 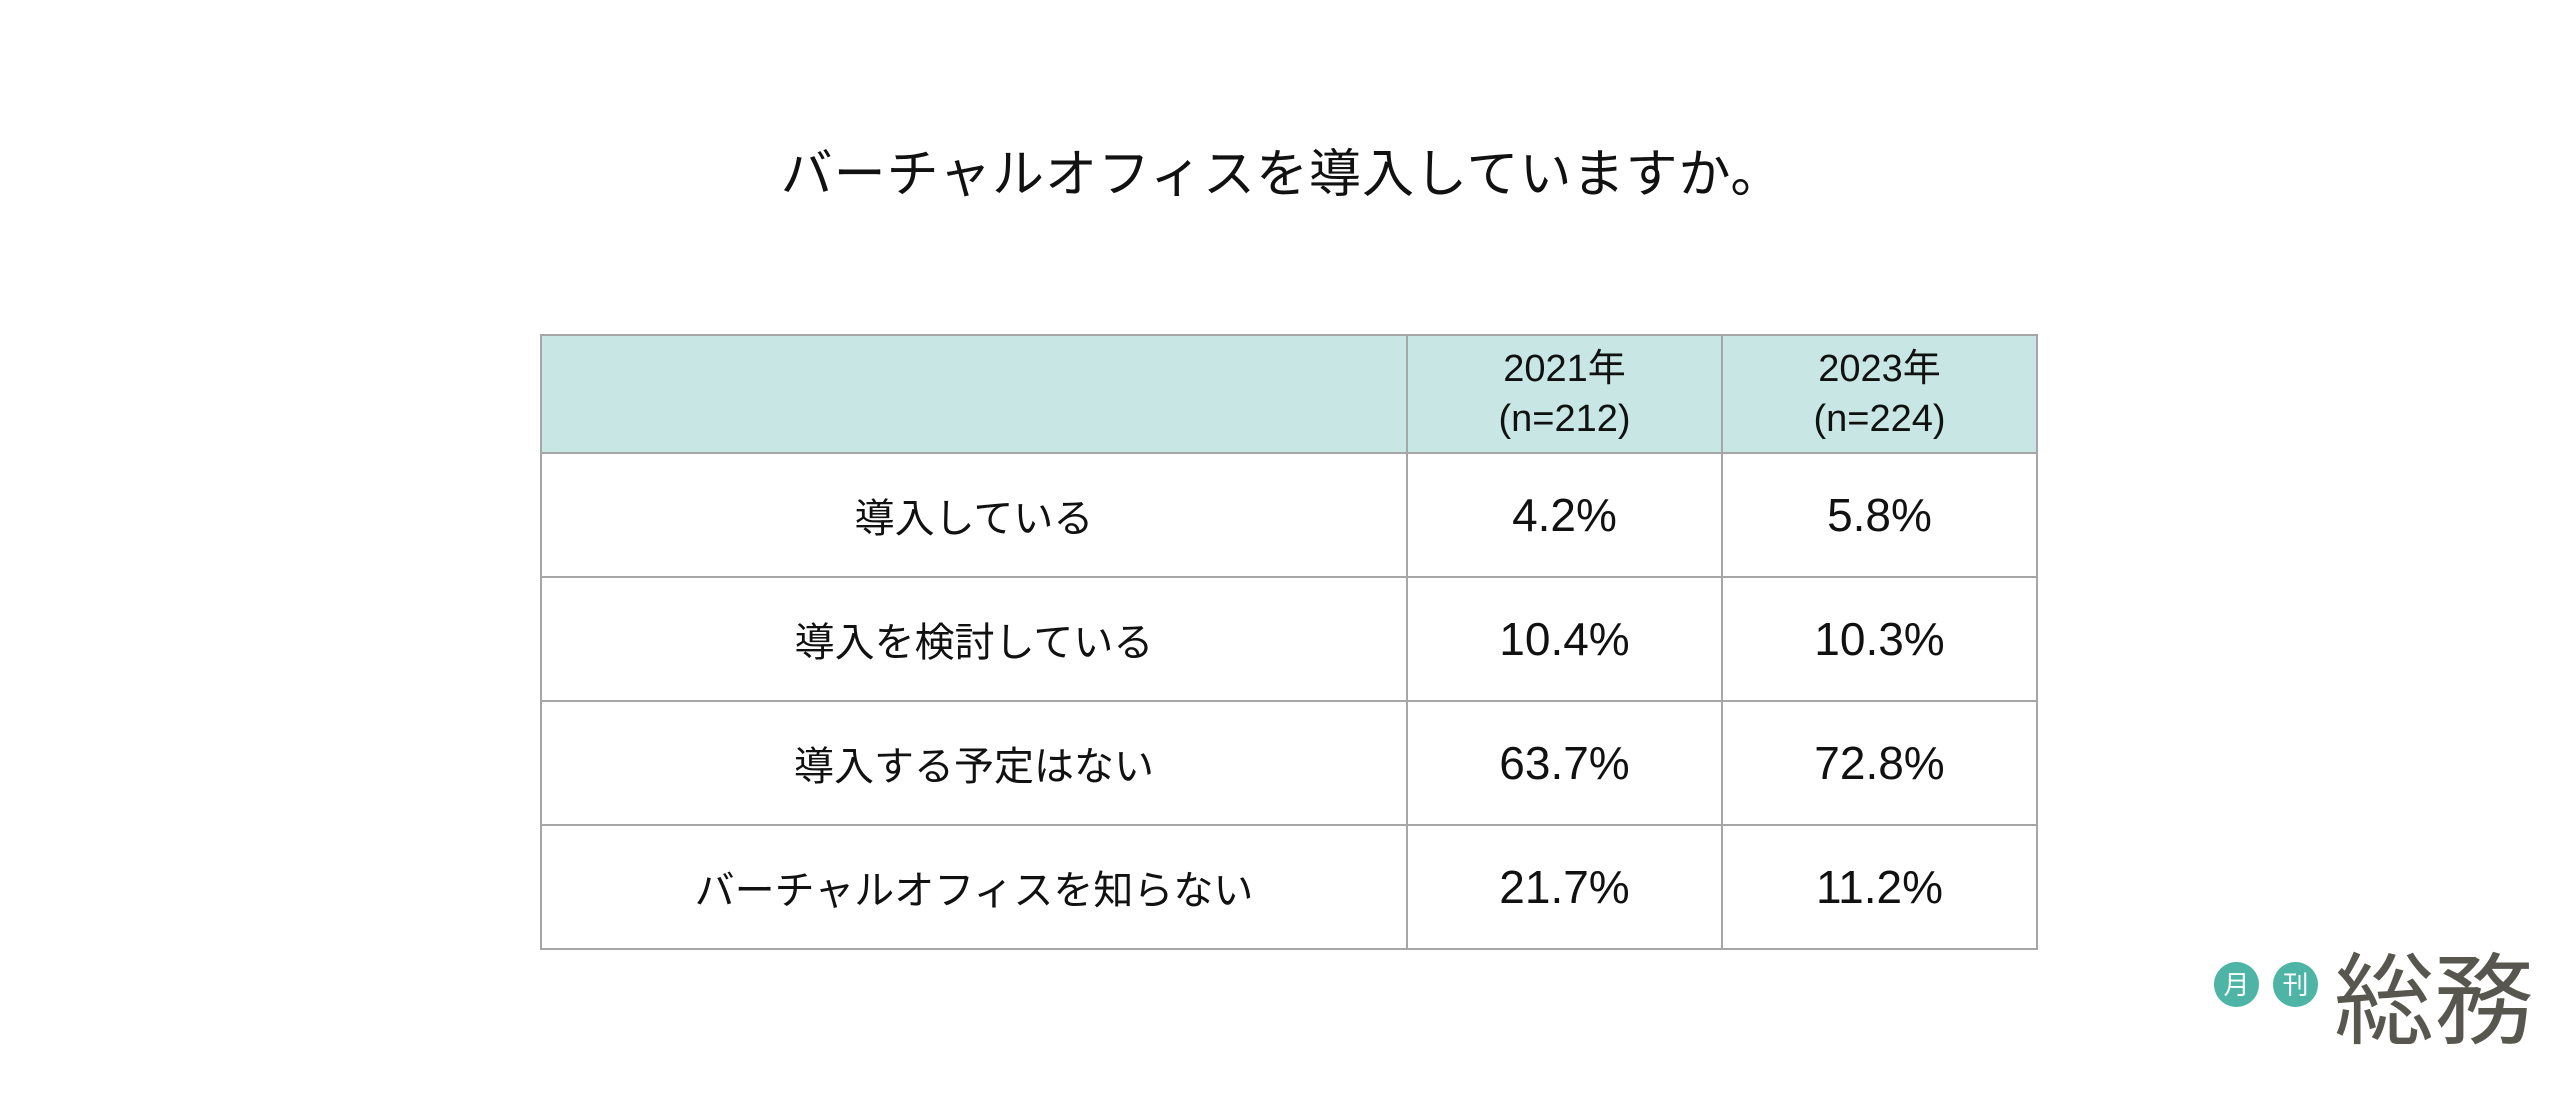 What do you see at coordinates (1564, 887) in the screenshot?
I see `value-unaware-2021: 21.7%` at bounding box center [1564, 887].